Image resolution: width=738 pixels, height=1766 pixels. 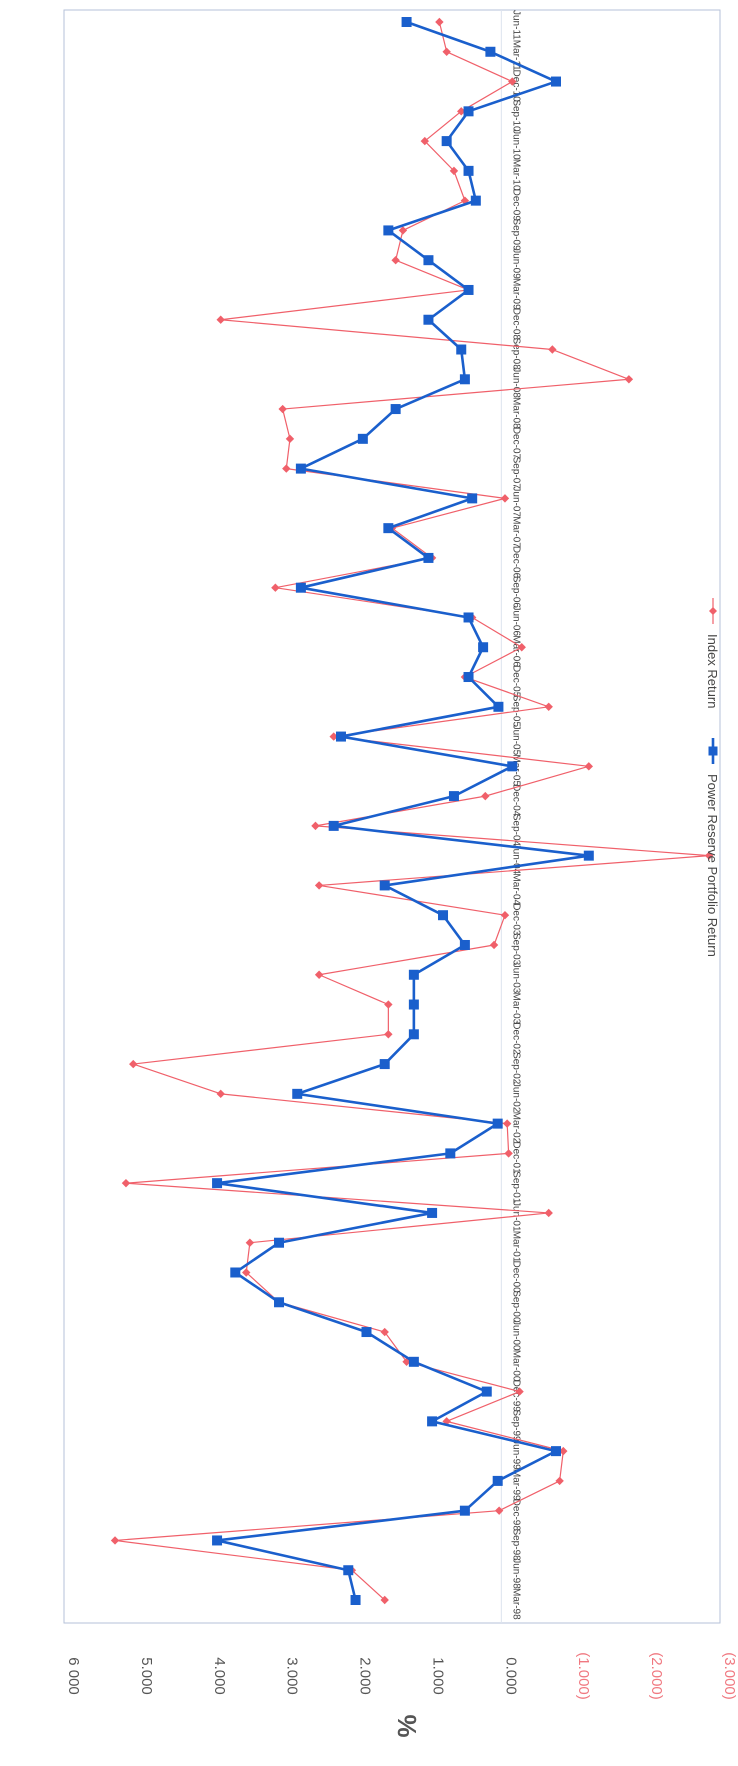 I want to click on x-tick-label: Dec-99, so click(x=515, y=1396).